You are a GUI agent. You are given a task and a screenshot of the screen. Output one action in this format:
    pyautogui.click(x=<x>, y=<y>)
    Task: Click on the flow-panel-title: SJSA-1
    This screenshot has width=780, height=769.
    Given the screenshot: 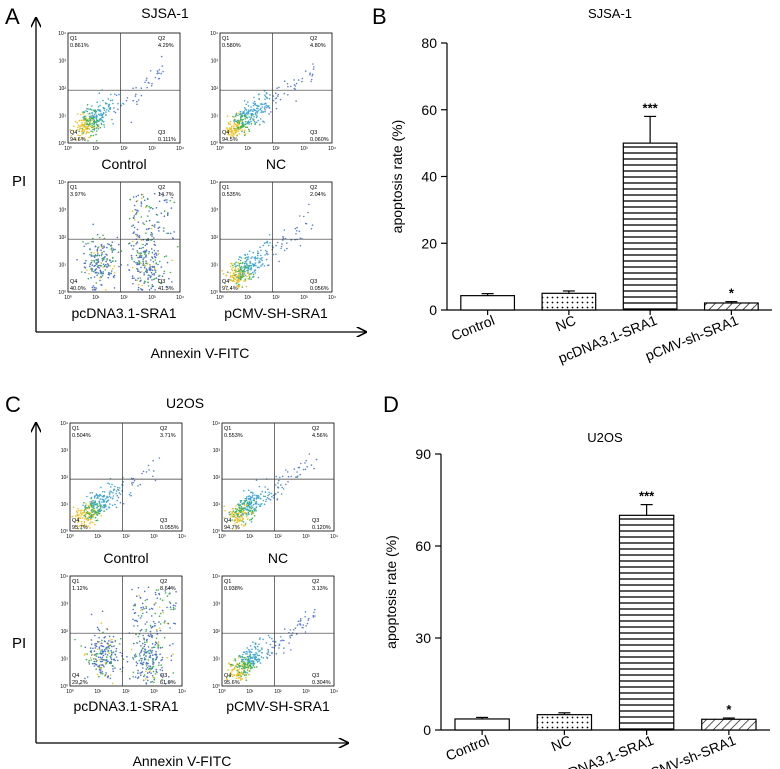 What is the action you would take?
    pyautogui.click(x=165, y=13)
    